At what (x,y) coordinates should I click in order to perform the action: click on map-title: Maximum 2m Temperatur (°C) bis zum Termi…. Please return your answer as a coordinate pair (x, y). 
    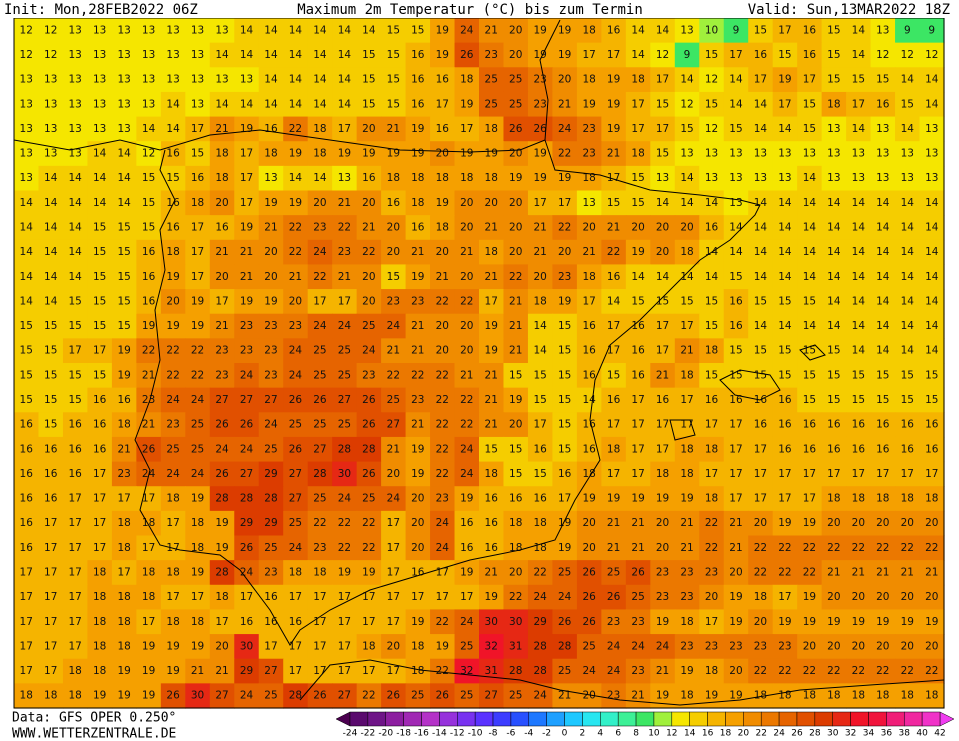
    Looking at the image, I should click on (470, 10).